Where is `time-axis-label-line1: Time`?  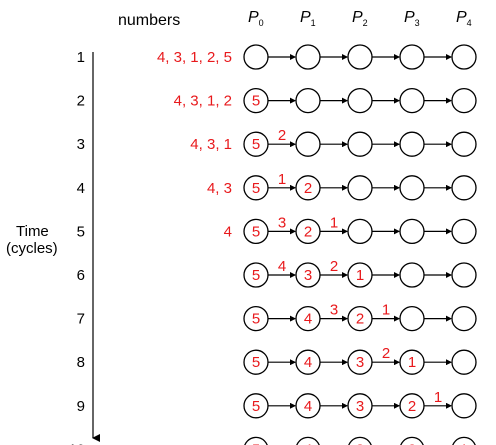
time-axis-label-line1: Time is located at coordinates (32, 231).